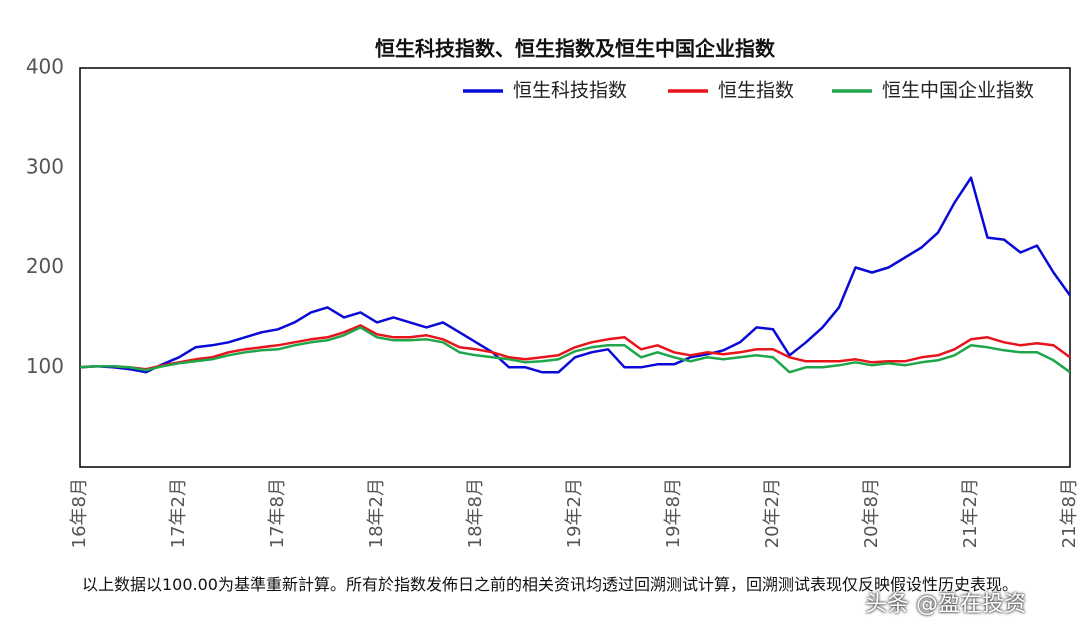 The image size is (1080, 634). I want to click on y-tick-label: 100, so click(45, 366).